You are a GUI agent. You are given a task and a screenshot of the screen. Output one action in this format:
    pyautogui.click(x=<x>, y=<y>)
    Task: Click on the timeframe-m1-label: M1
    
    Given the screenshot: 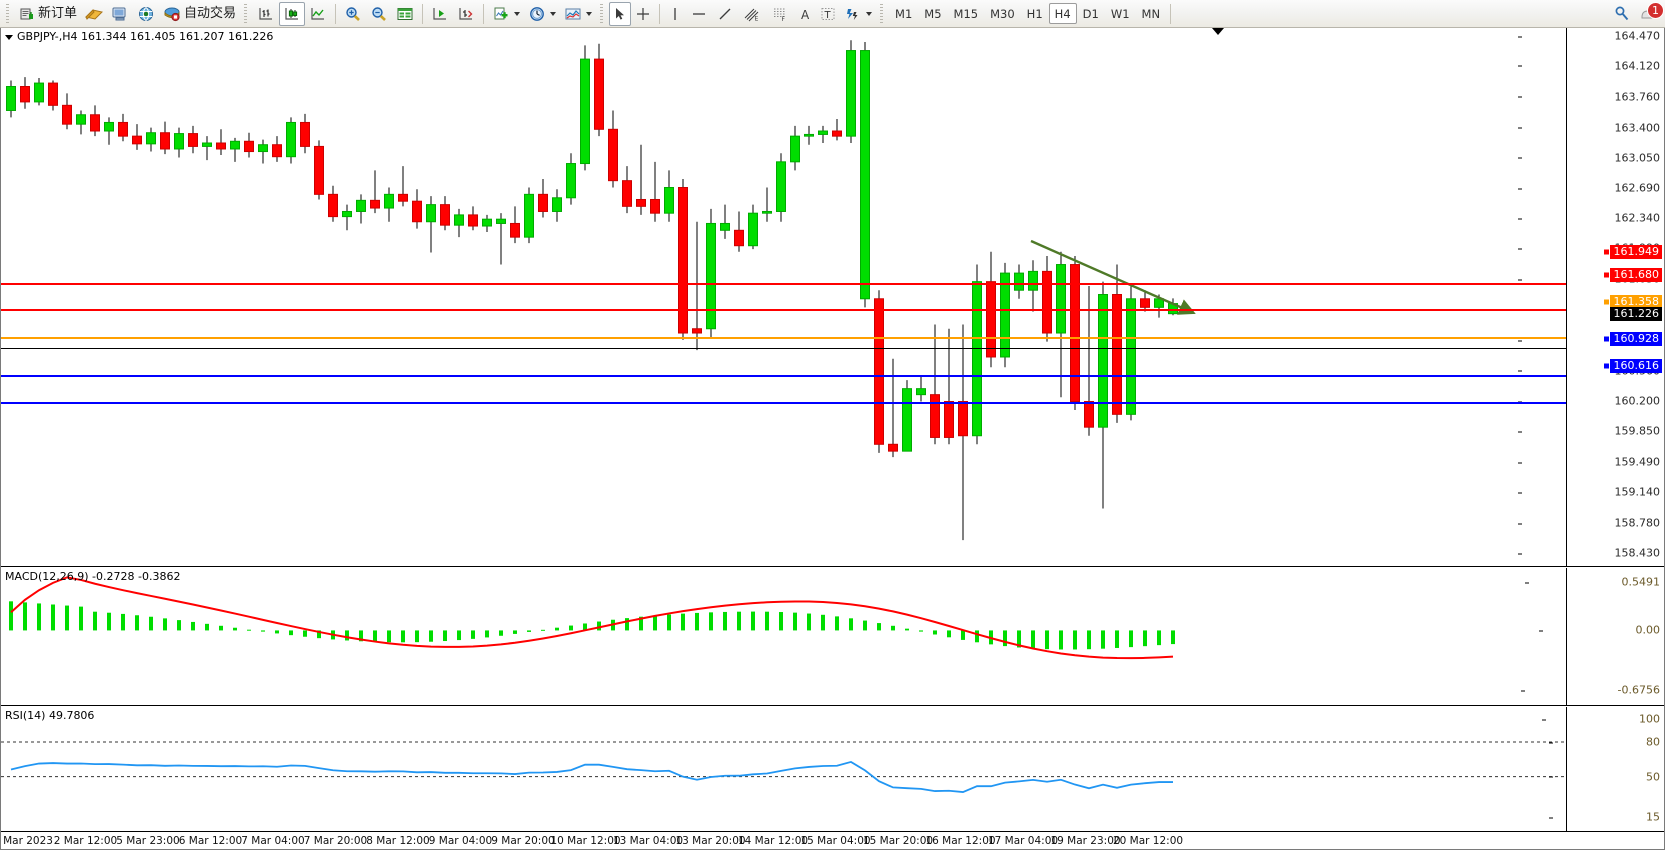 What is the action you would take?
    pyautogui.click(x=904, y=13)
    